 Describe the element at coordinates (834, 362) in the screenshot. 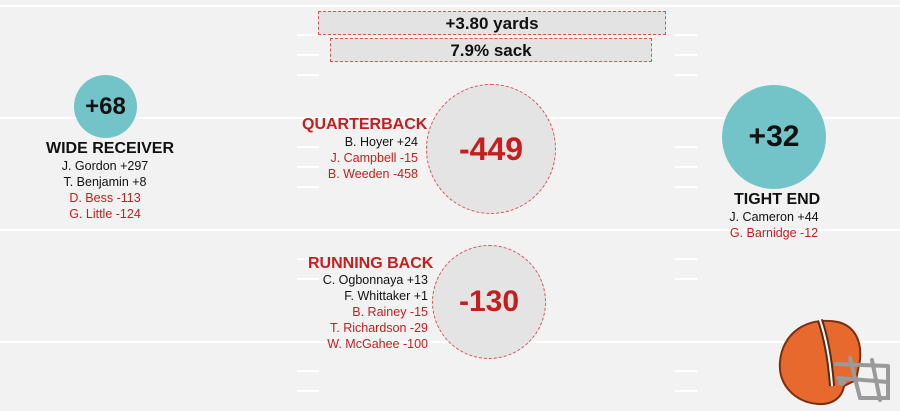

I see `cleveland-browns-helmet-icon` at that location.